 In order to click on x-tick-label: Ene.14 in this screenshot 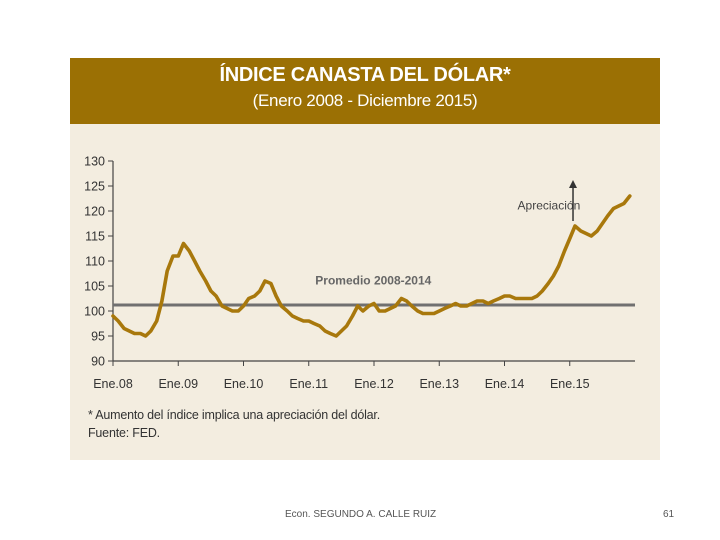, I will do `click(505, 384)`.